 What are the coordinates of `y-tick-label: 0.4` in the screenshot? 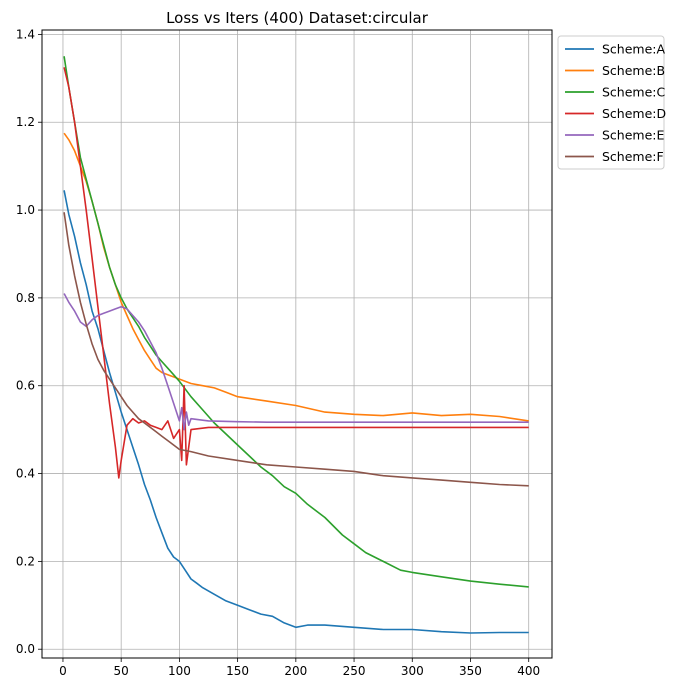 It's located at (25, 474).